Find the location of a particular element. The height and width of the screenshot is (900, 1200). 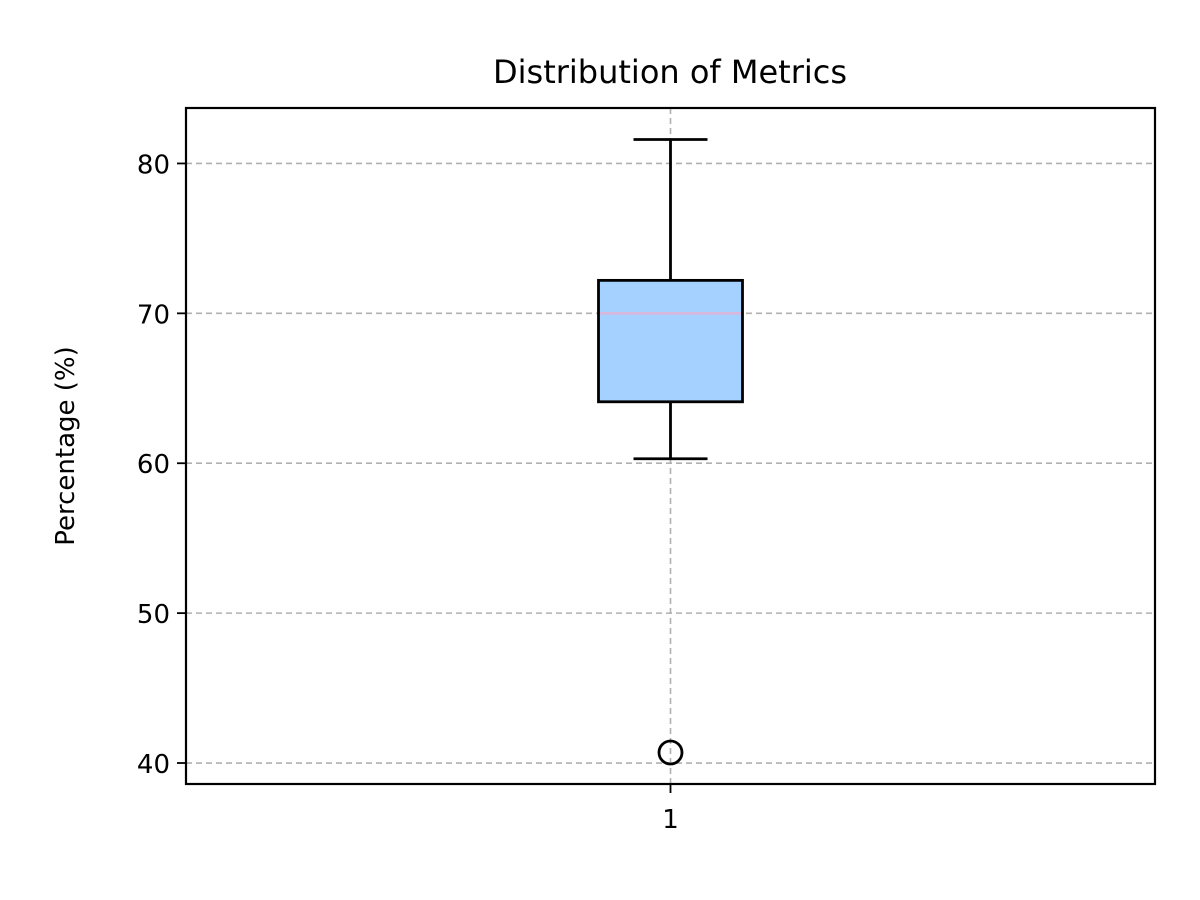

y-tick-label: 80 is located at coordinates (153, 165).